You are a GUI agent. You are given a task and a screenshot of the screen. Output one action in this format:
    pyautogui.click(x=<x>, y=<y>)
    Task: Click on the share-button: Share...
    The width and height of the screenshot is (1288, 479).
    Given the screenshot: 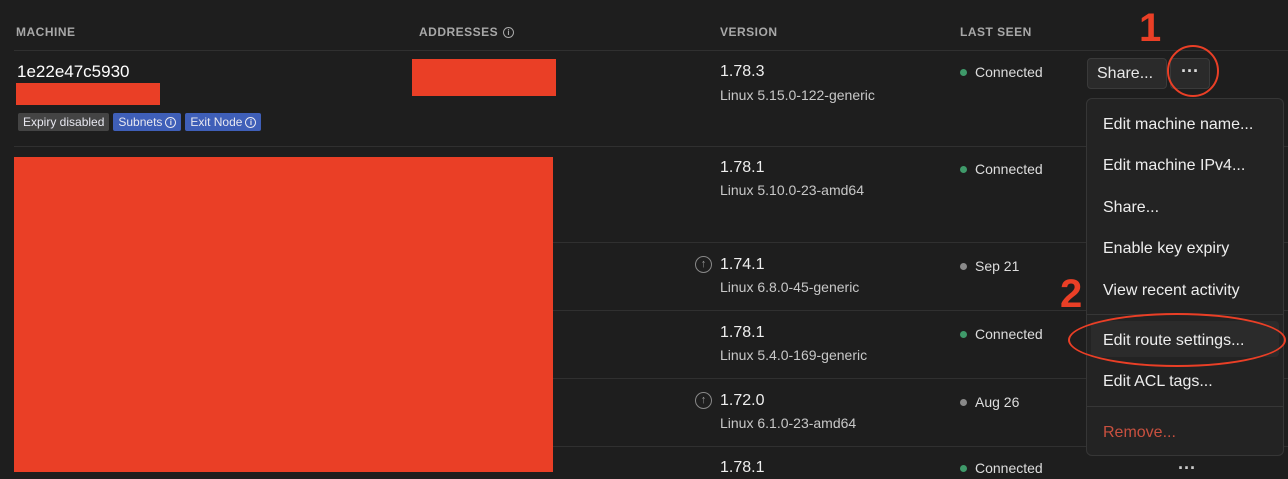 What is the action you would take?
    pyautogui.click(x=1127, y=73)
    